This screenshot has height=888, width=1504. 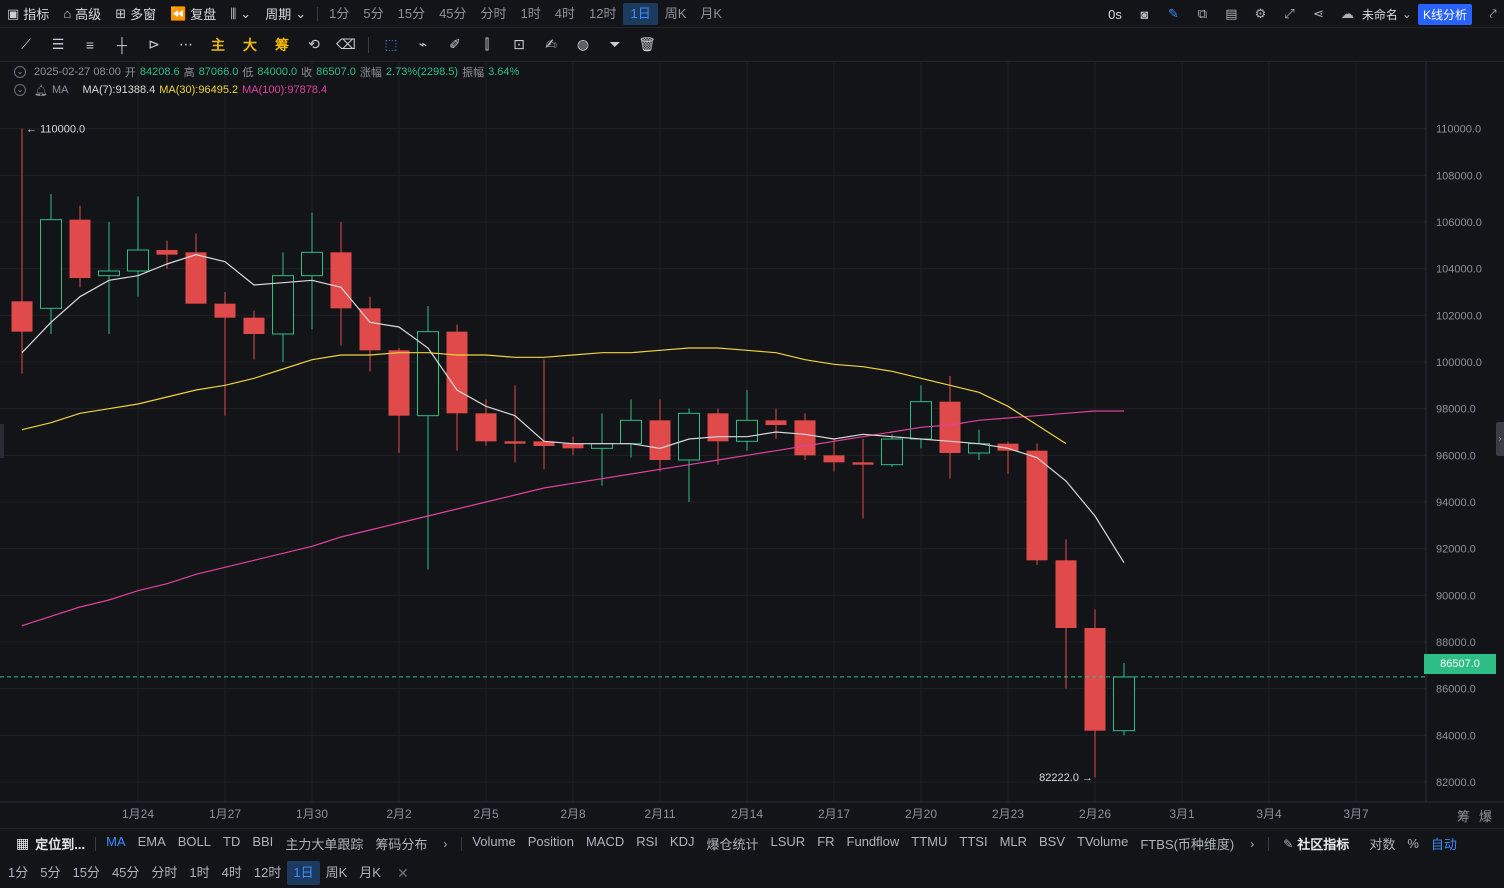 What do you see at coordinates (826, 841) in the screenshot?
I see `sub-indicator-7: FR` at bounding box center [826, 841].